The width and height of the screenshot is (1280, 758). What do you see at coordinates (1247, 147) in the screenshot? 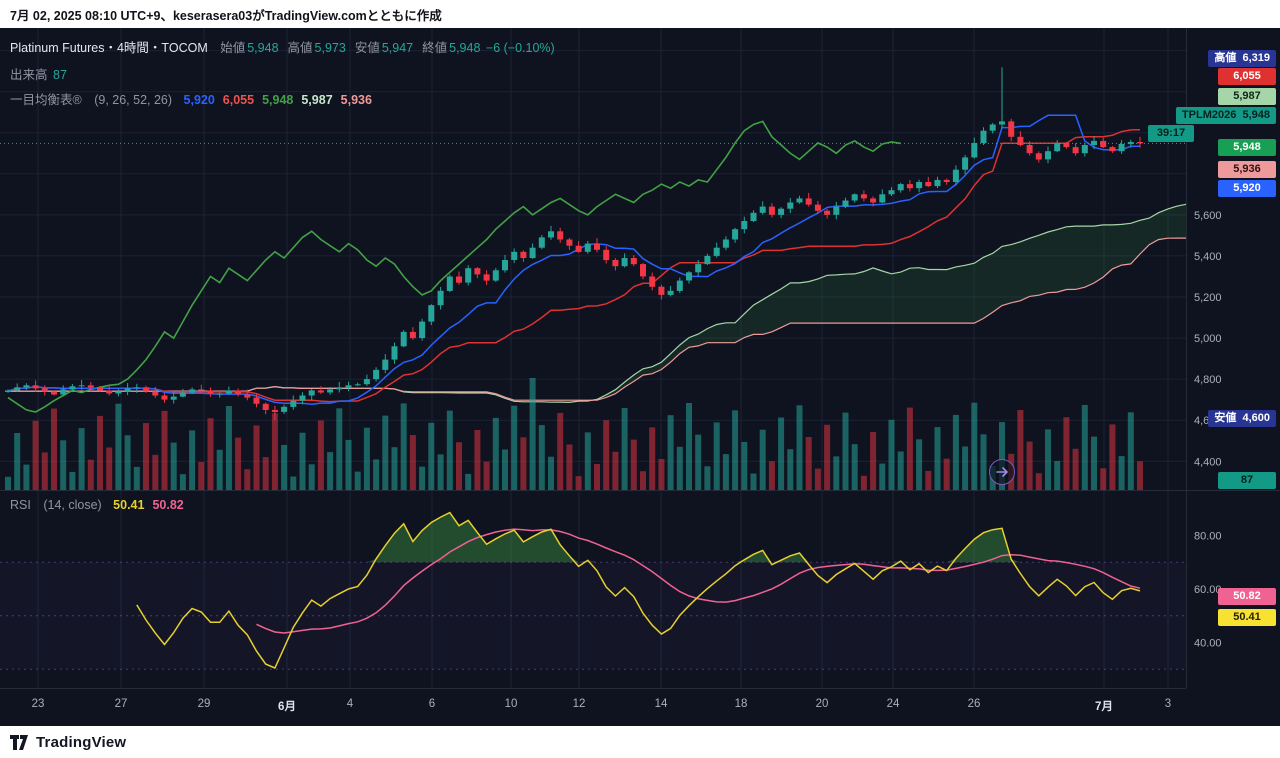
I see `axis-badge-chikou: 5,948` at bounding box center [1247, 147].